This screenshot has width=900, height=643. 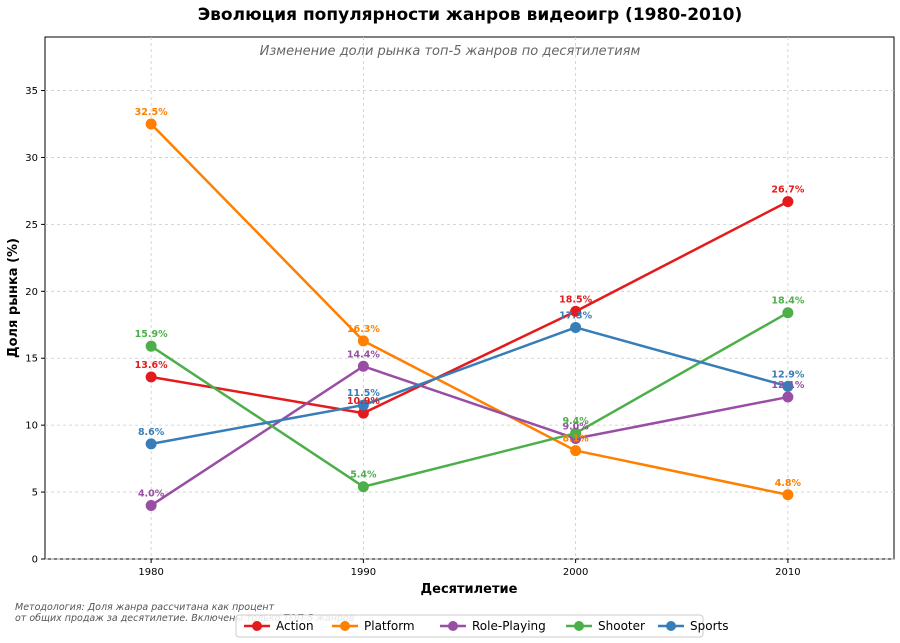 I want to click on y-axis-label: Доля рынка (%), so click(x=13, y=298).